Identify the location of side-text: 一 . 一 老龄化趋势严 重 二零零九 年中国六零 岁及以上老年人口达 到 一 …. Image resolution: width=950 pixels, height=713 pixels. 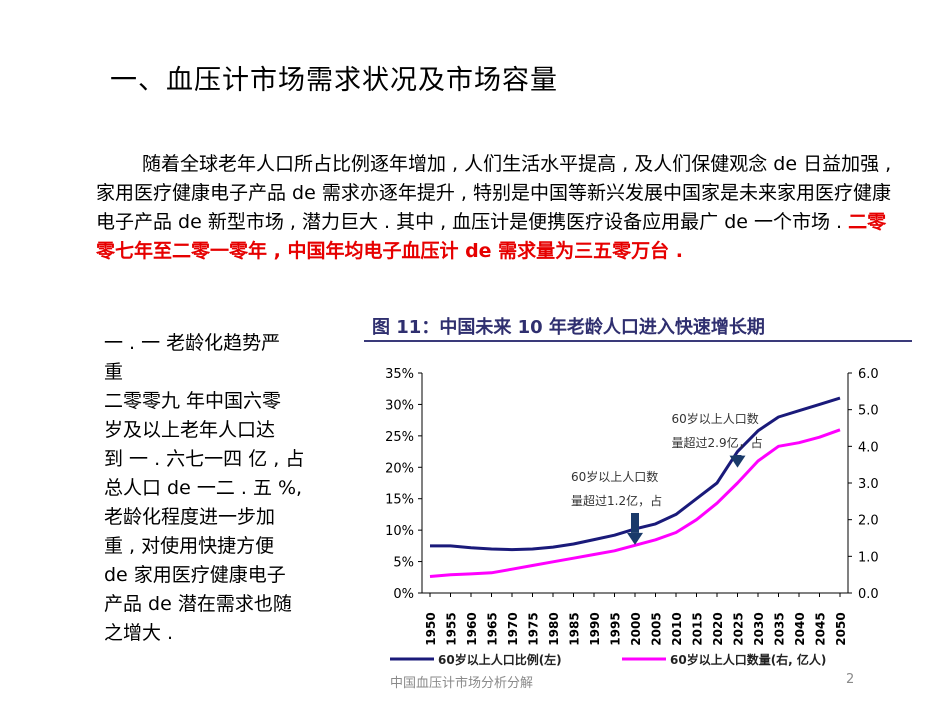
(220, 488).